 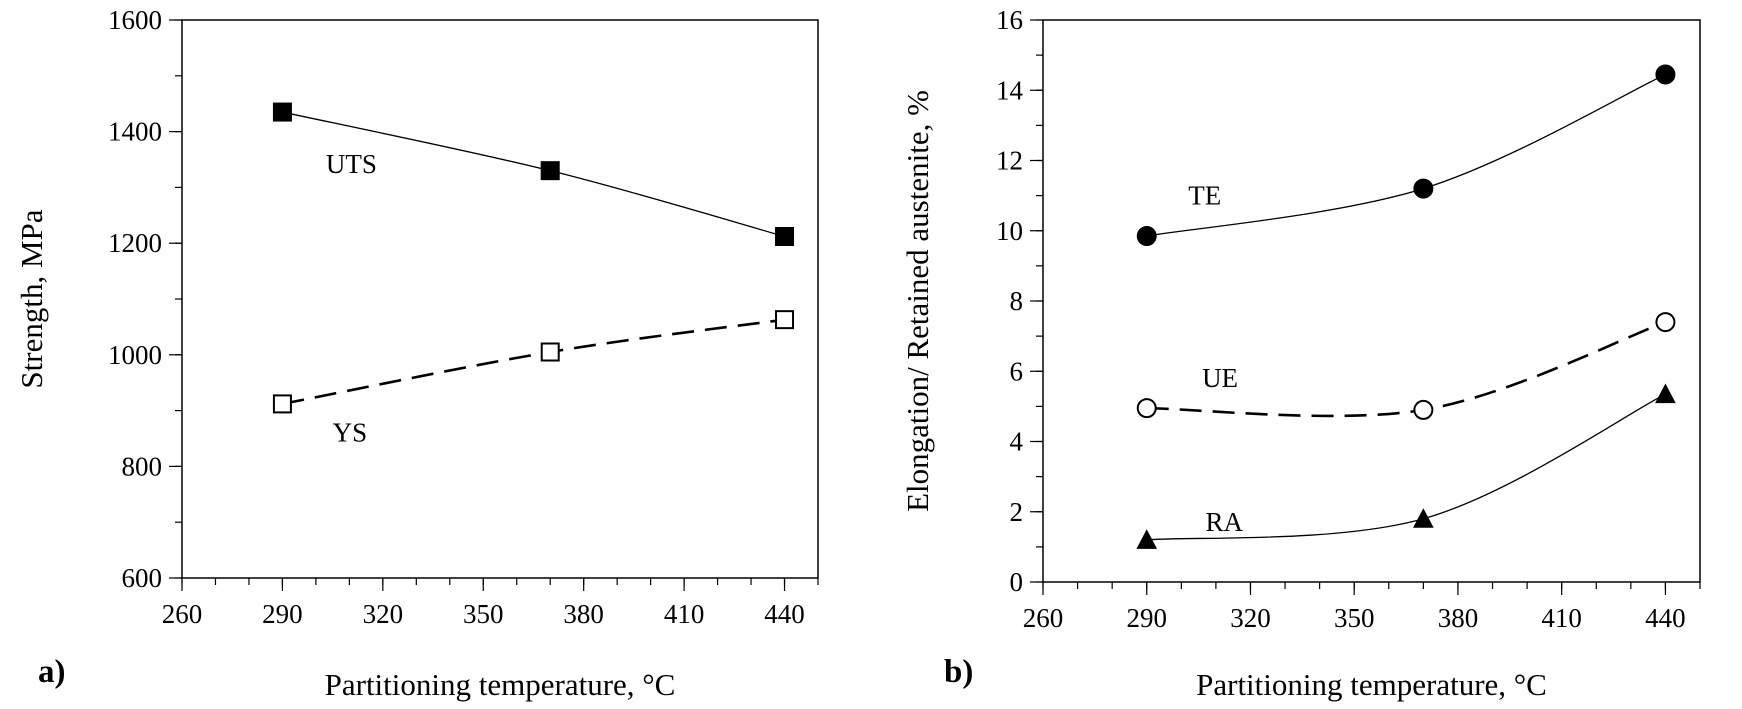 I want to click on y-tick-label: 1400, so click(x=135, y=132).